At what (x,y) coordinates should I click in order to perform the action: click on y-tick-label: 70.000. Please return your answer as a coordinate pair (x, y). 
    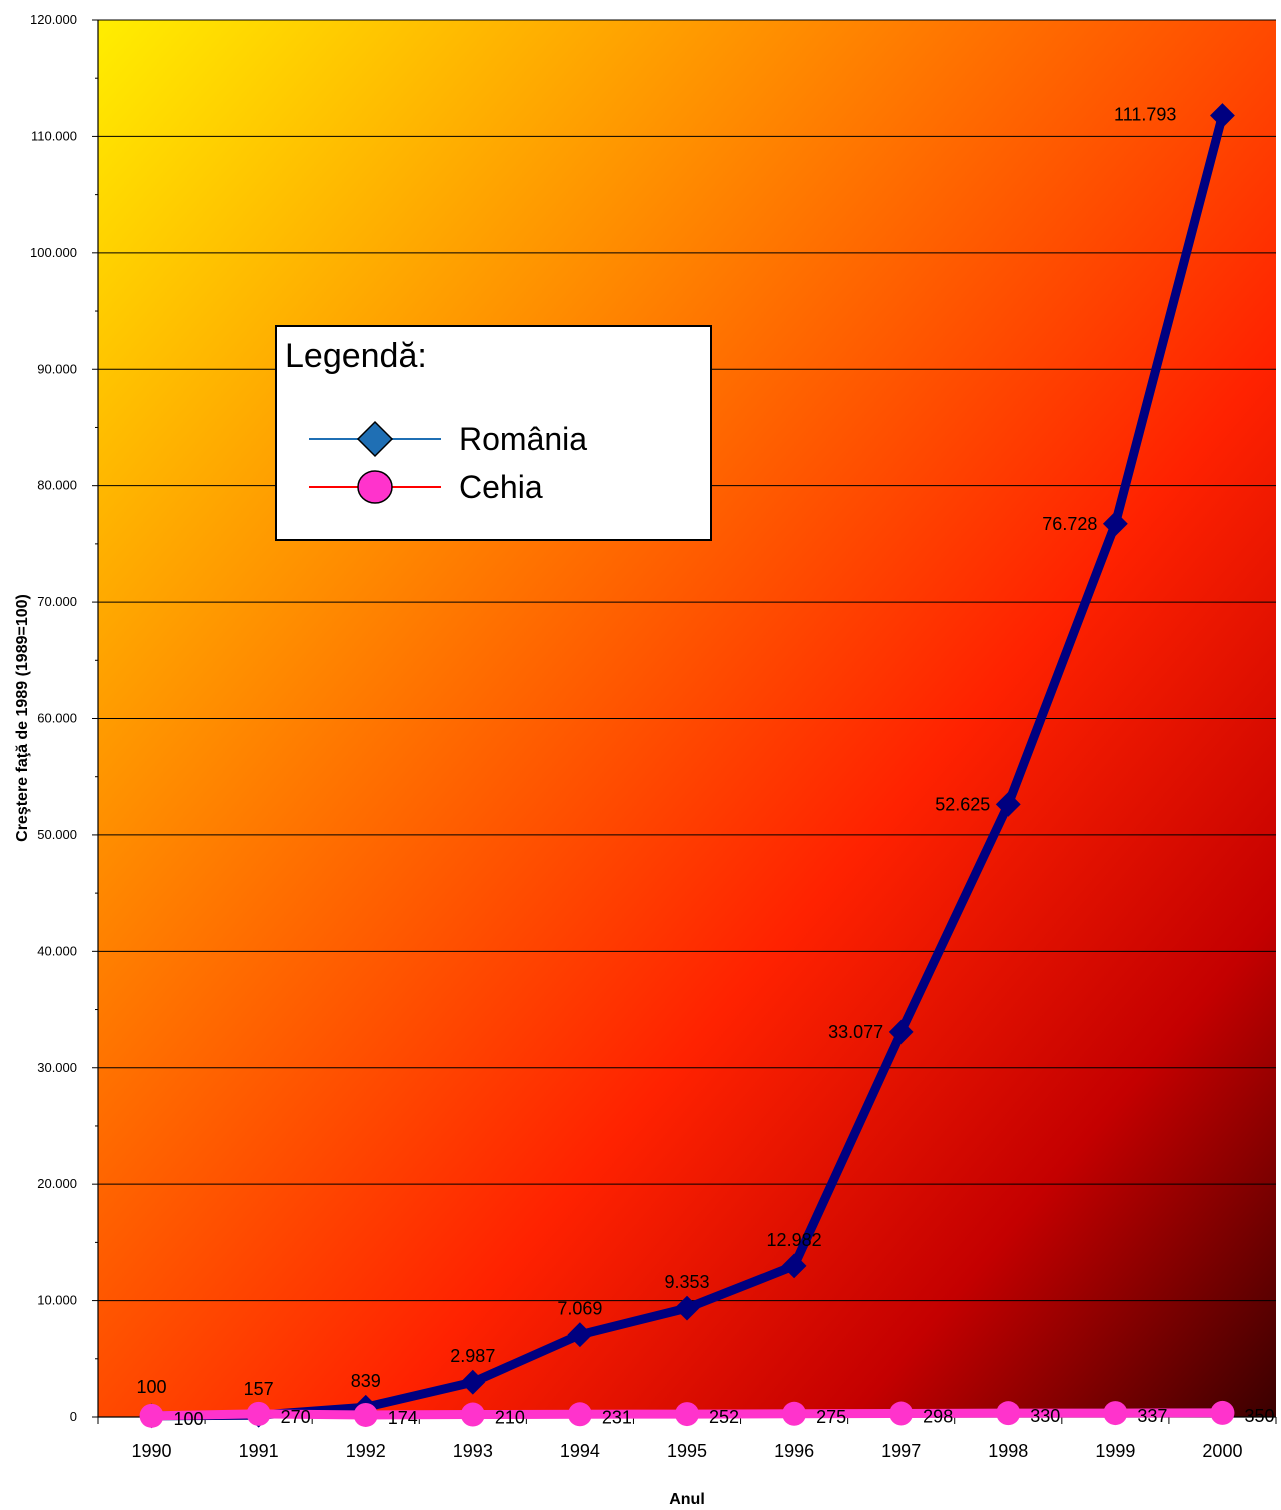
    Looking at the image, I should click on (57, 601).